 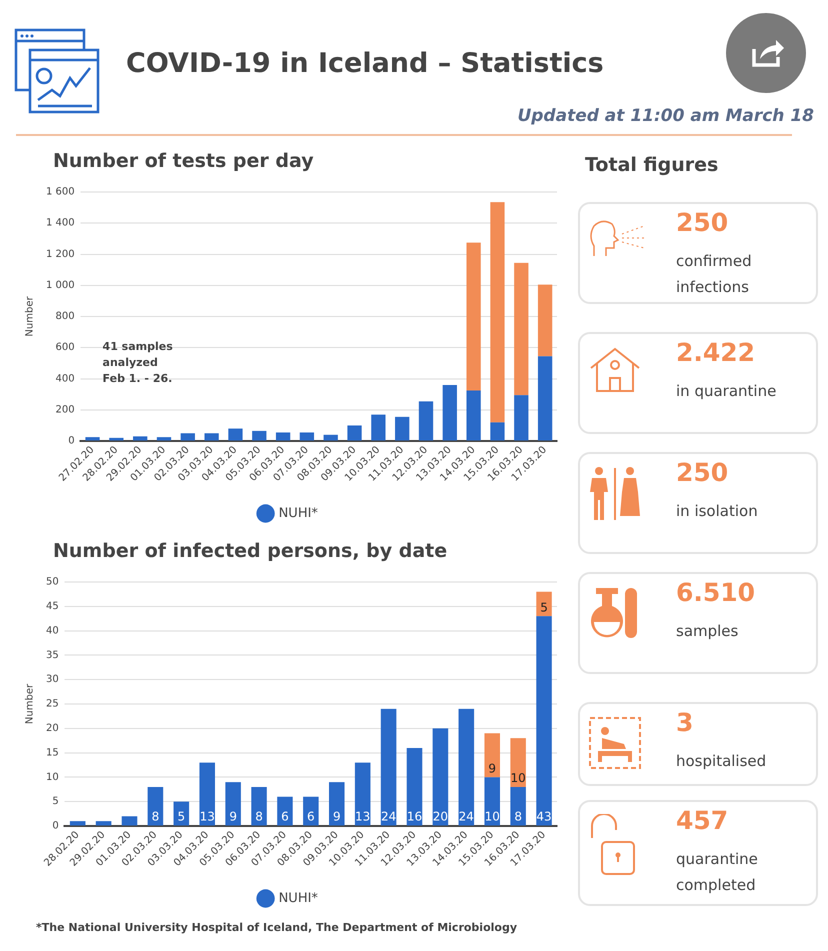 What do you see at coordinates (60, 254) in the screenshot?
I see `y-tick-label: 1 200` at bounding box center [60, 254].